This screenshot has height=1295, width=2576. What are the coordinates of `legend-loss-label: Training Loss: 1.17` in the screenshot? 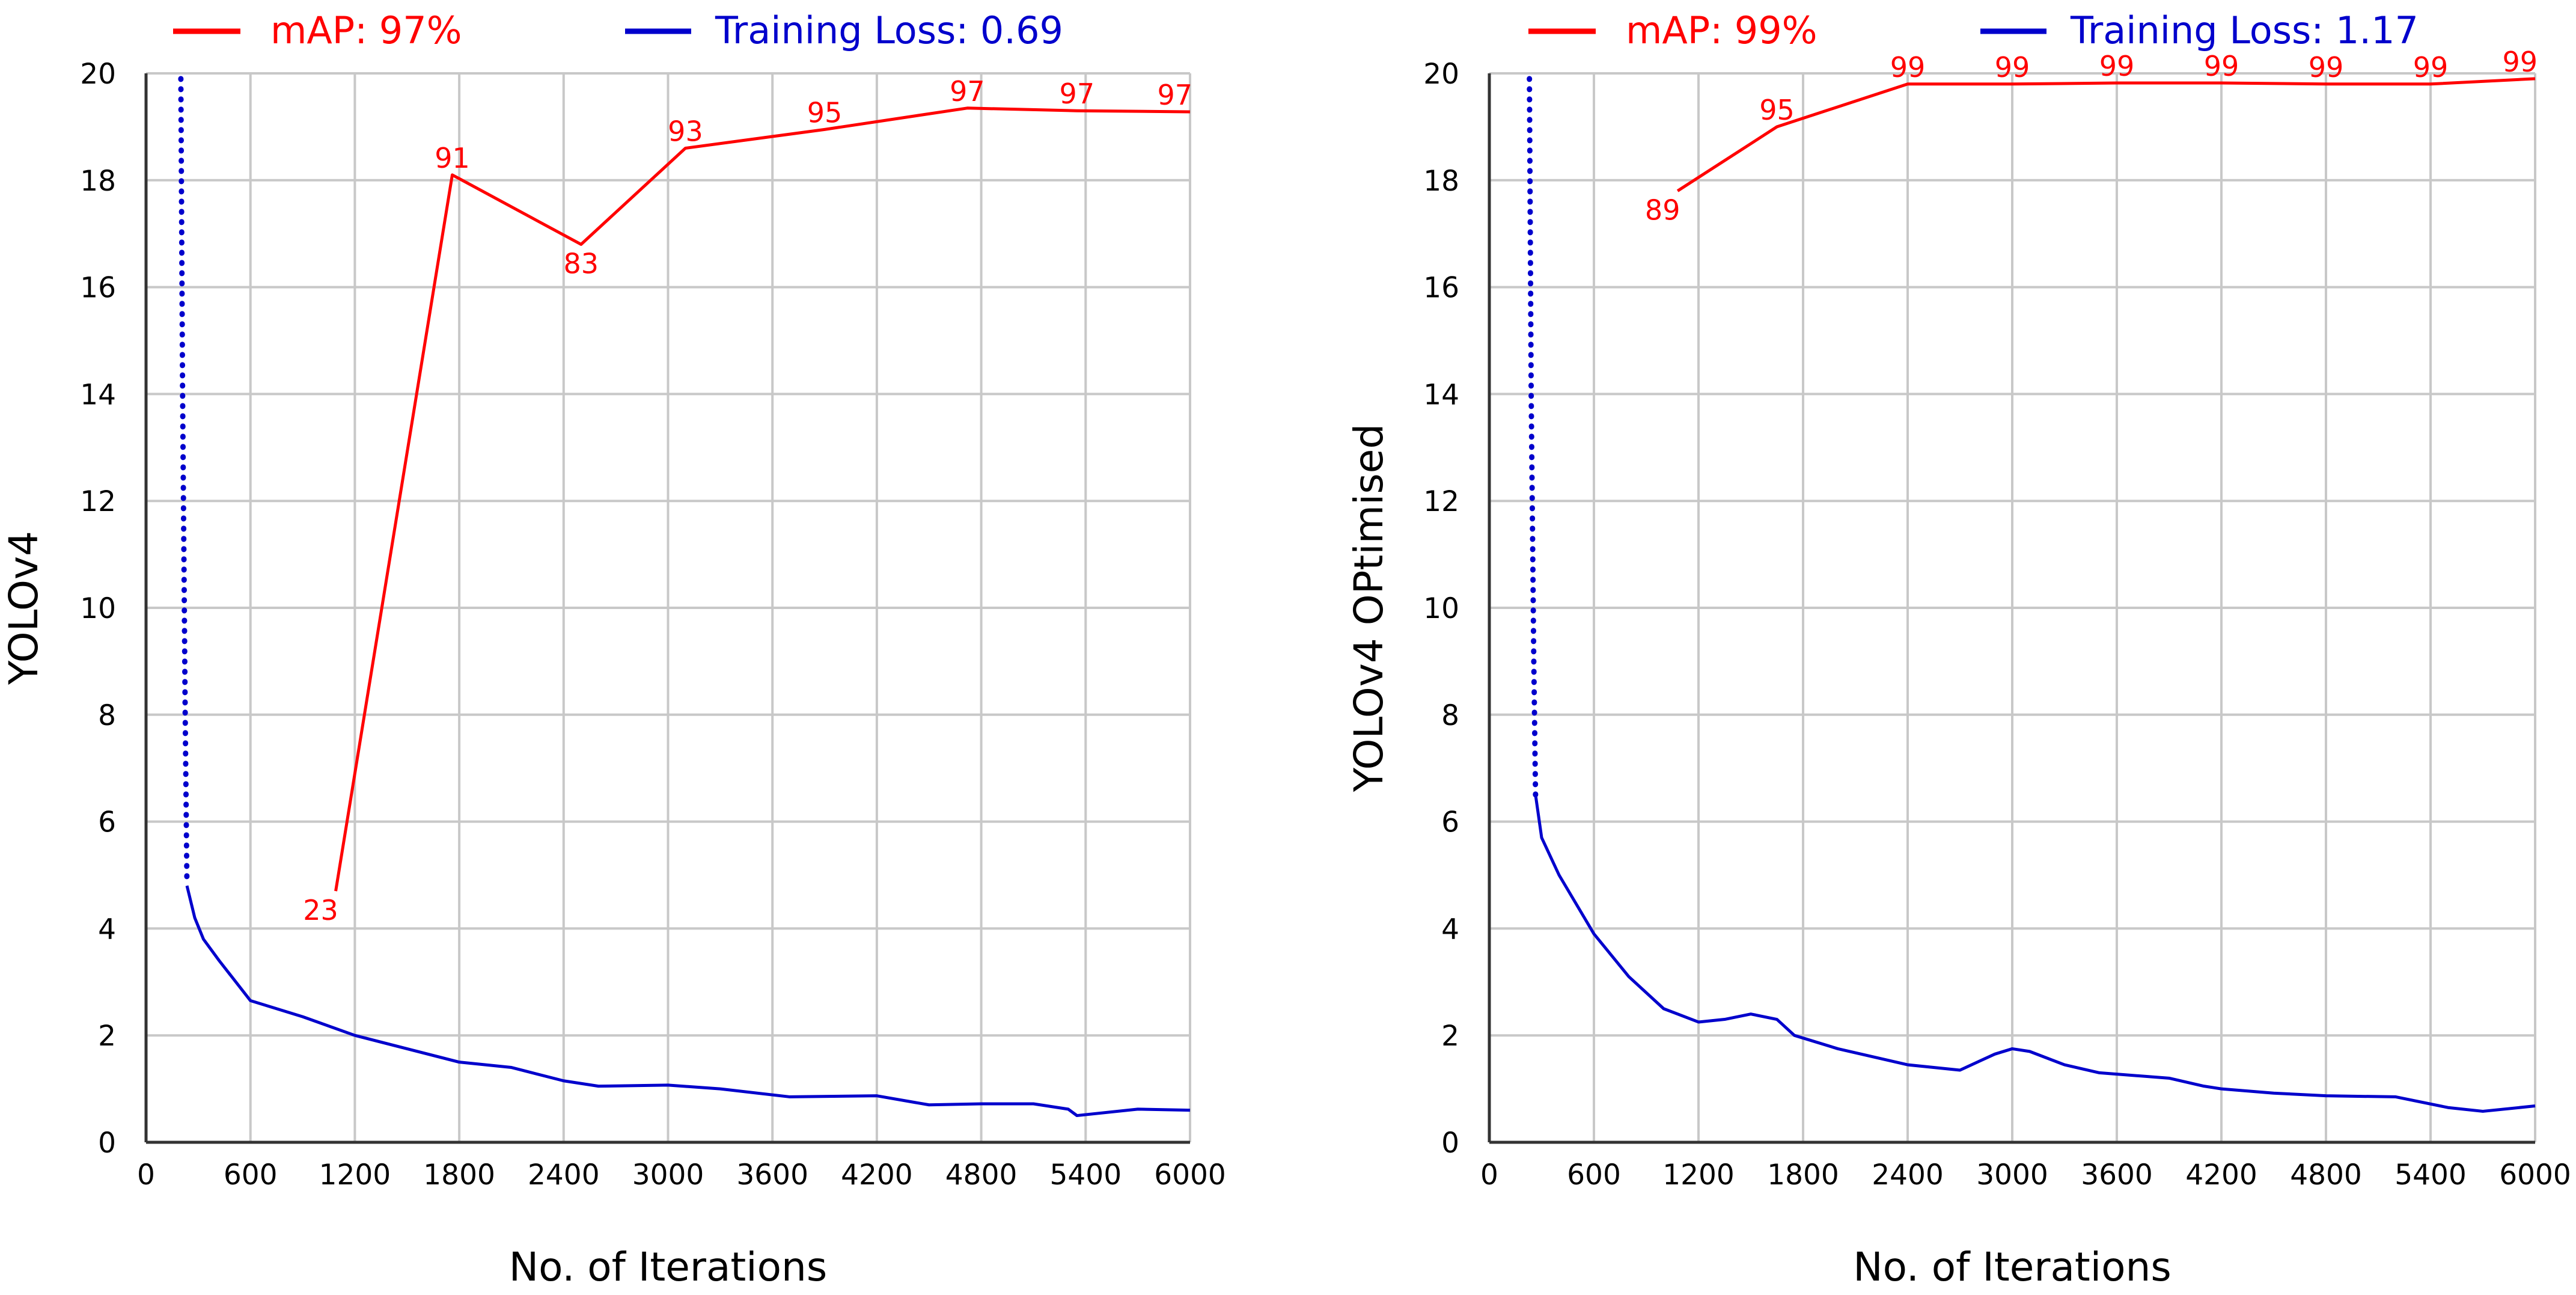 It's located at (2244, 30).